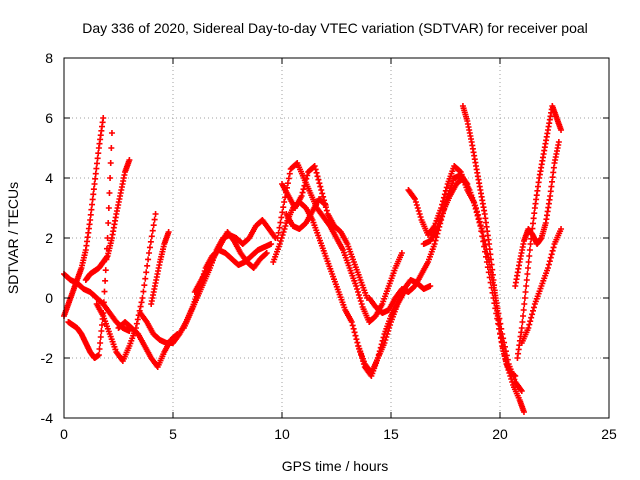  Describe the element at coordinates (500, 434) in the screenshot. I see `x-tick-label: 20` at that location.